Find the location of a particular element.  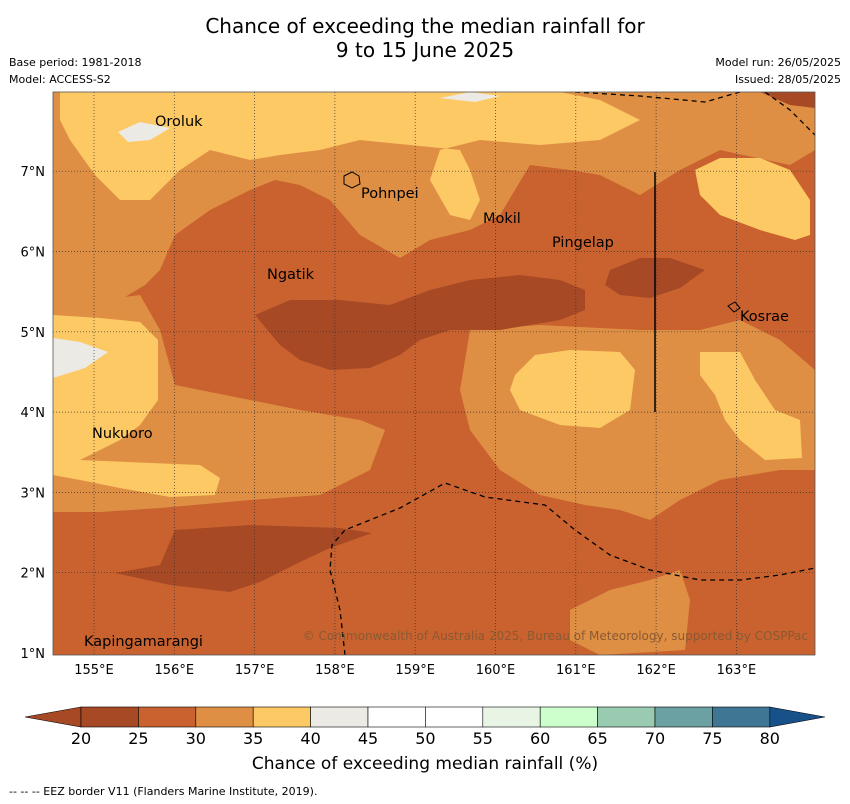

band-35-40-northeast is located at coordinates (752, 199).